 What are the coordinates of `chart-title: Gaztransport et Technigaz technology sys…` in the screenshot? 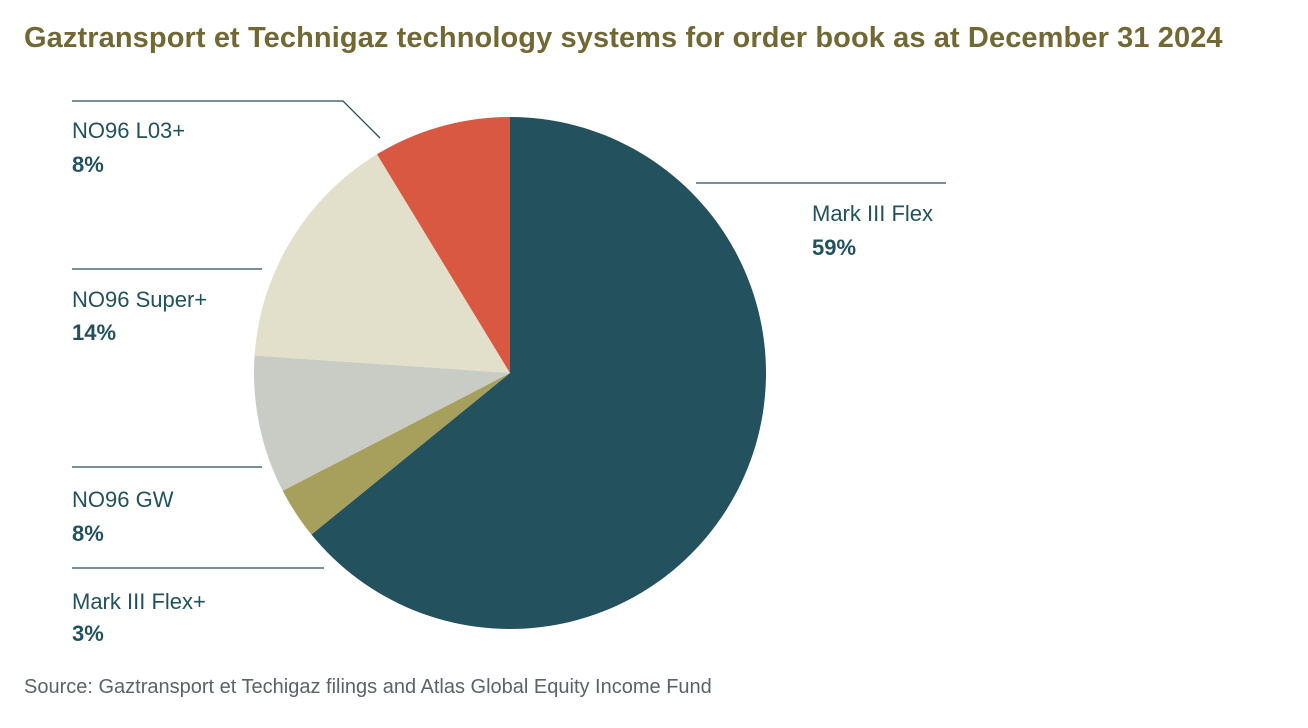 It's located at (623, 38).